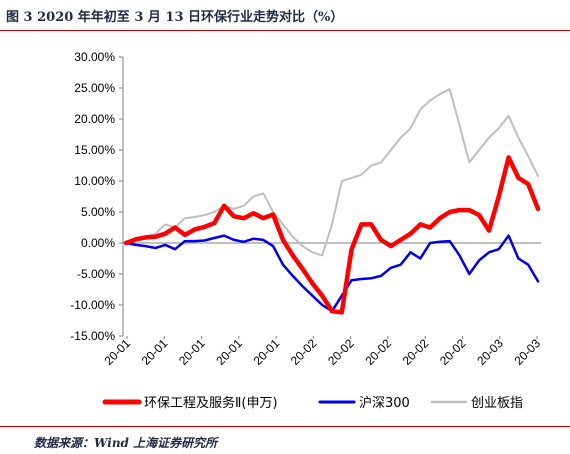  What do you see at coordinates (94, 150) in the screenshot?
I see `y-tick-label: 15.00%` at bounding box center [94, 150].